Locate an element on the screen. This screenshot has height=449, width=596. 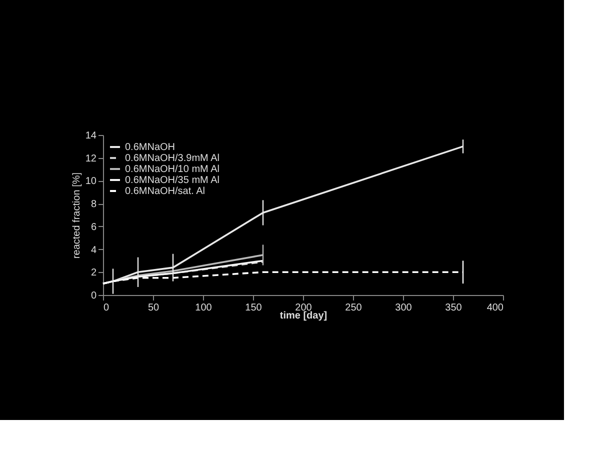
x-tick-label: 300 is located at coordinates (403, 308).